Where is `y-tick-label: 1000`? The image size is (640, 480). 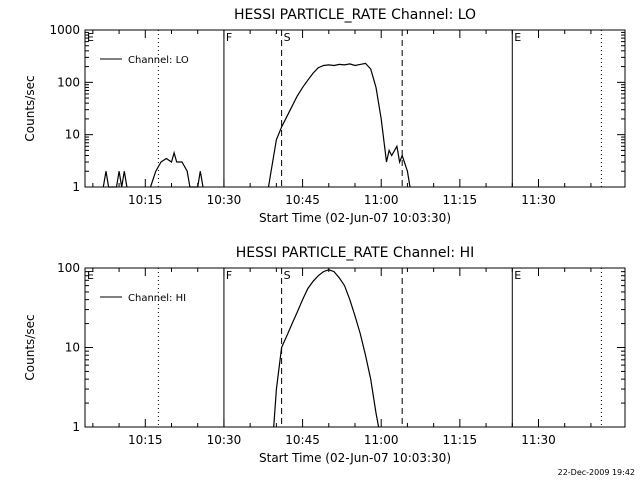 y-tick-label: 1000 is located at coordinates (64, 30).